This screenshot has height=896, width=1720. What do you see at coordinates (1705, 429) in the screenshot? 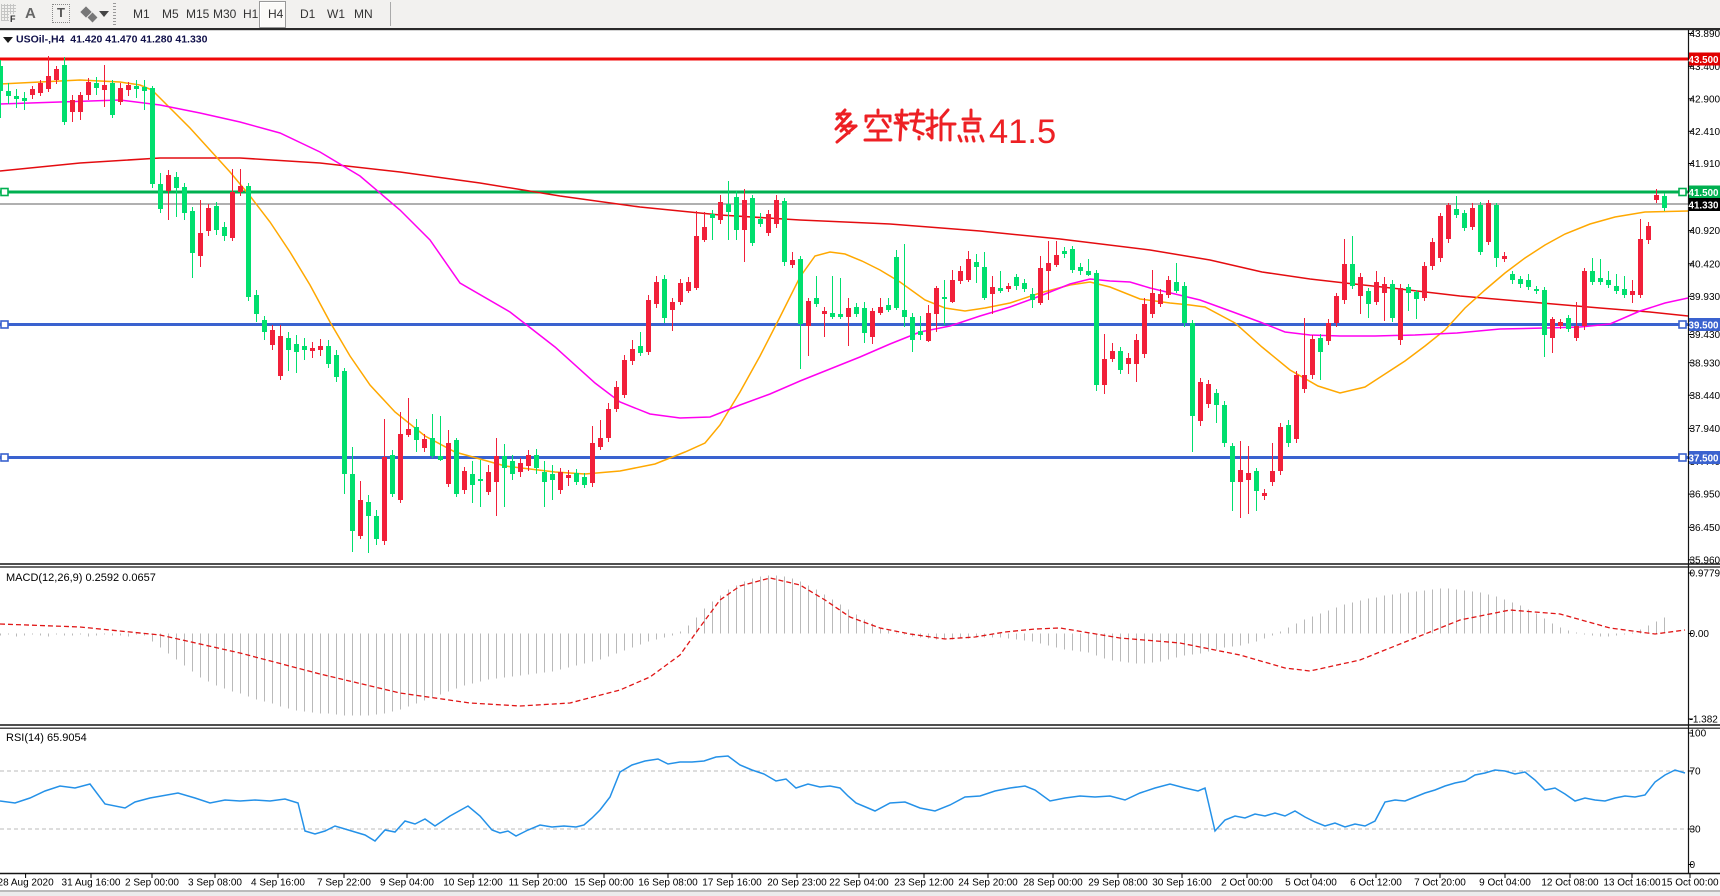
I see `svg-text: 37.940` at bounding box center [1705, 429].